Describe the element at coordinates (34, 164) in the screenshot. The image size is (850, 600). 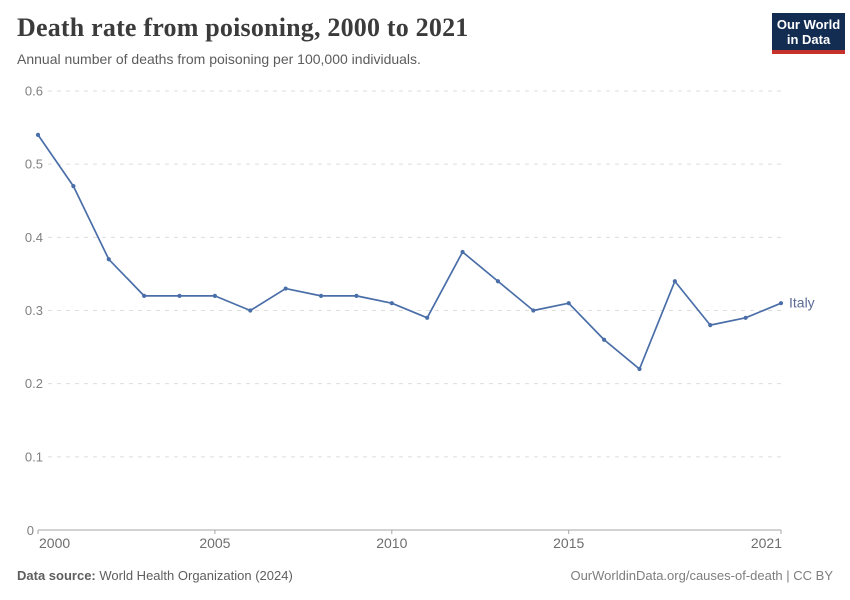
I see `y-tick-label: 0.5` at that location.